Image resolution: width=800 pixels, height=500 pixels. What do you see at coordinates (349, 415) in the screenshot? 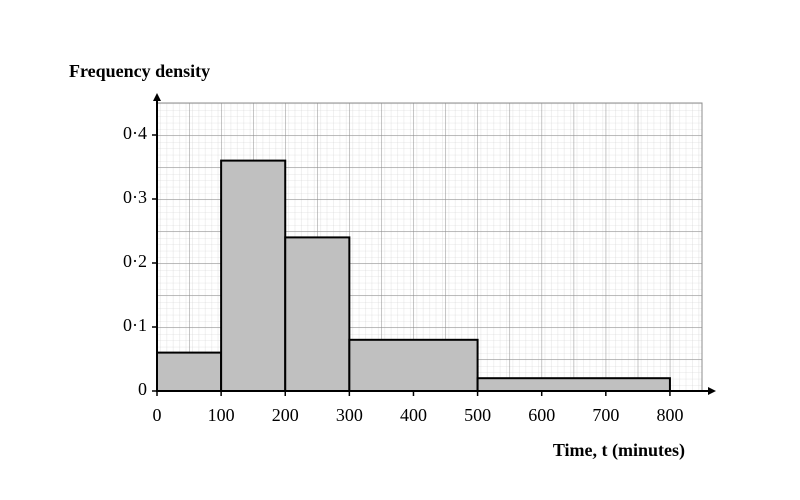
I see `x-tick-label: 300` at bounding box center [349, 415].